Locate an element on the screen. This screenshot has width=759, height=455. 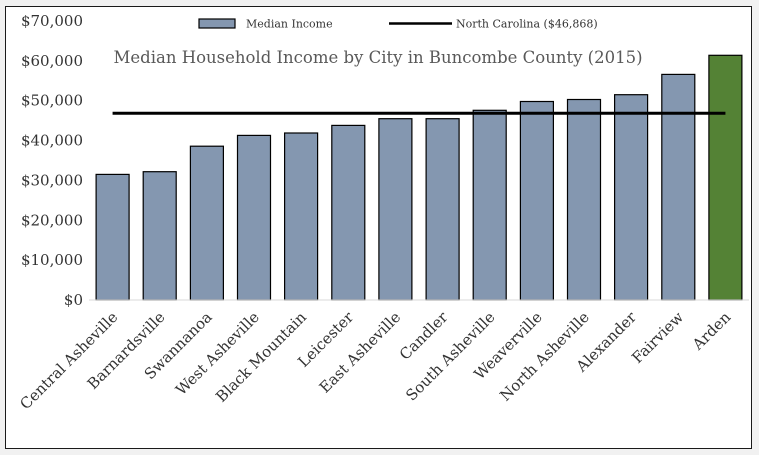
x-tick-label: Arden is located at coordinates (711, 331).